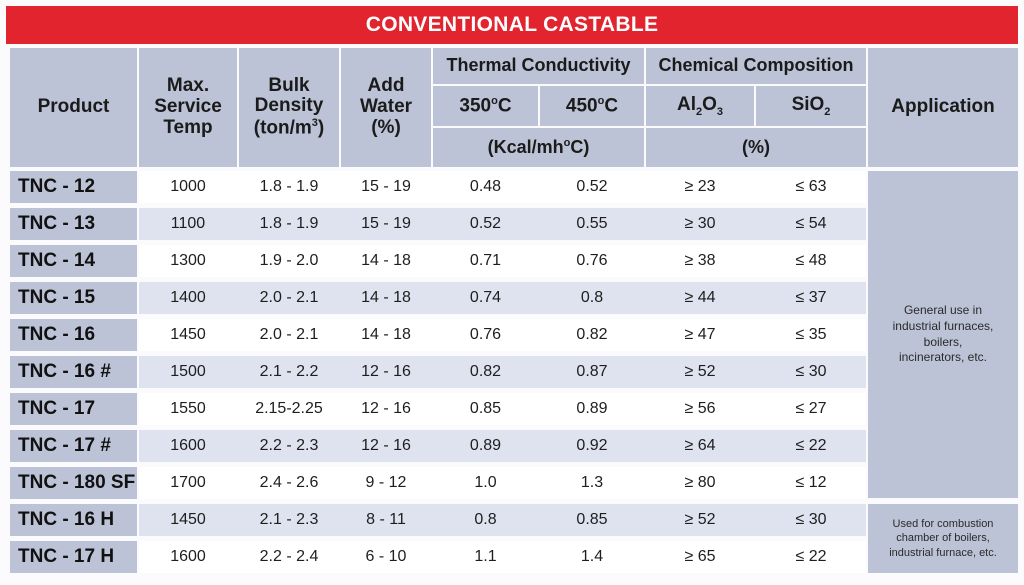  I want to click on application-general-line-1: General use in, so click(943, 310).